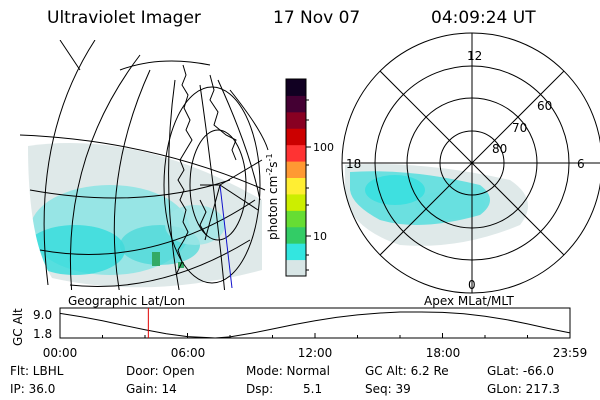 This screenshot has width=600, height=400. Describe the element at coordinates (124, 18) in the screenshot. I see `instrument-title: Ultraviolet Imager` at that location.